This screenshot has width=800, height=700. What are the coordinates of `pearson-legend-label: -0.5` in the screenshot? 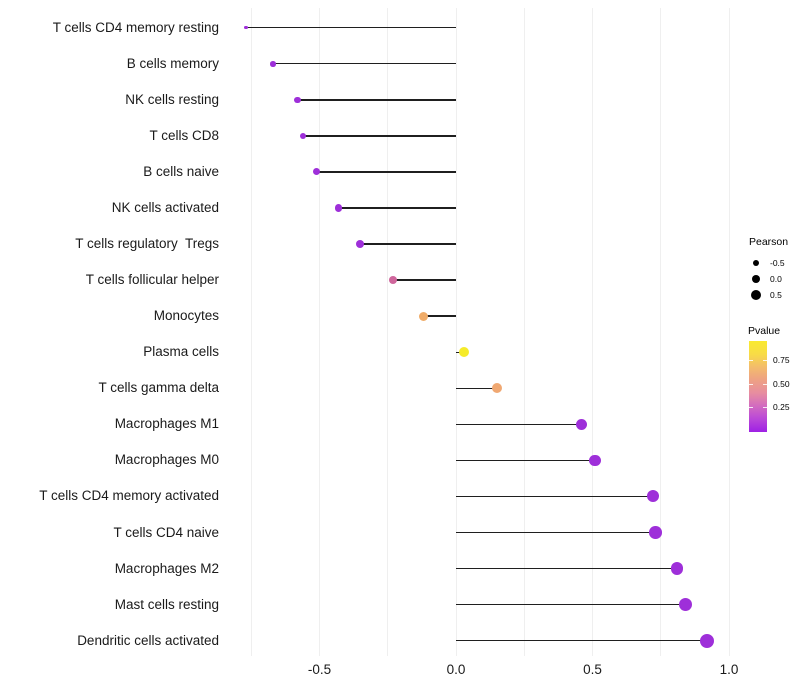 It's located at (777, 263).